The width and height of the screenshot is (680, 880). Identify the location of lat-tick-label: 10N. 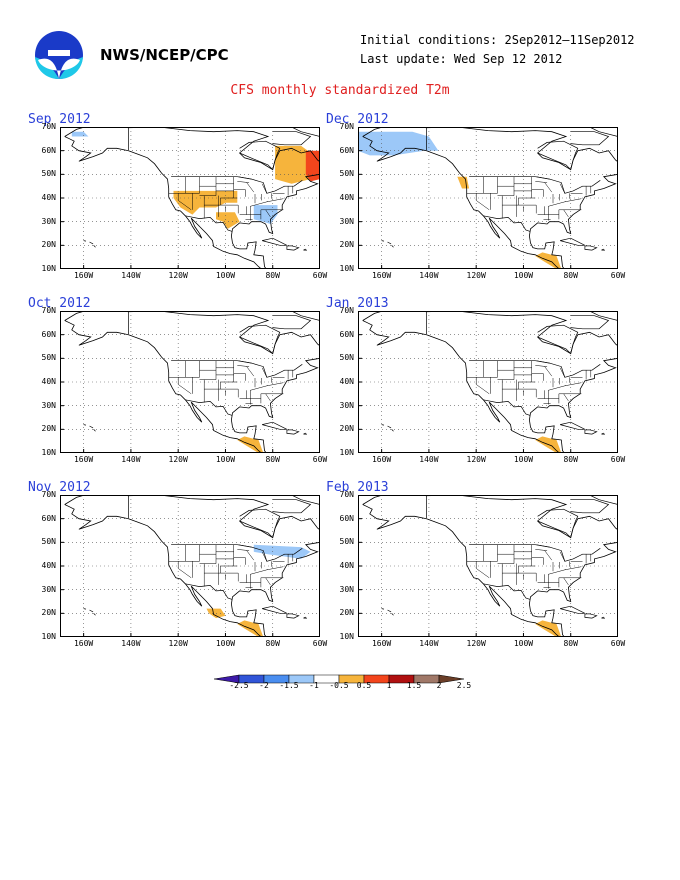
(48, 452).